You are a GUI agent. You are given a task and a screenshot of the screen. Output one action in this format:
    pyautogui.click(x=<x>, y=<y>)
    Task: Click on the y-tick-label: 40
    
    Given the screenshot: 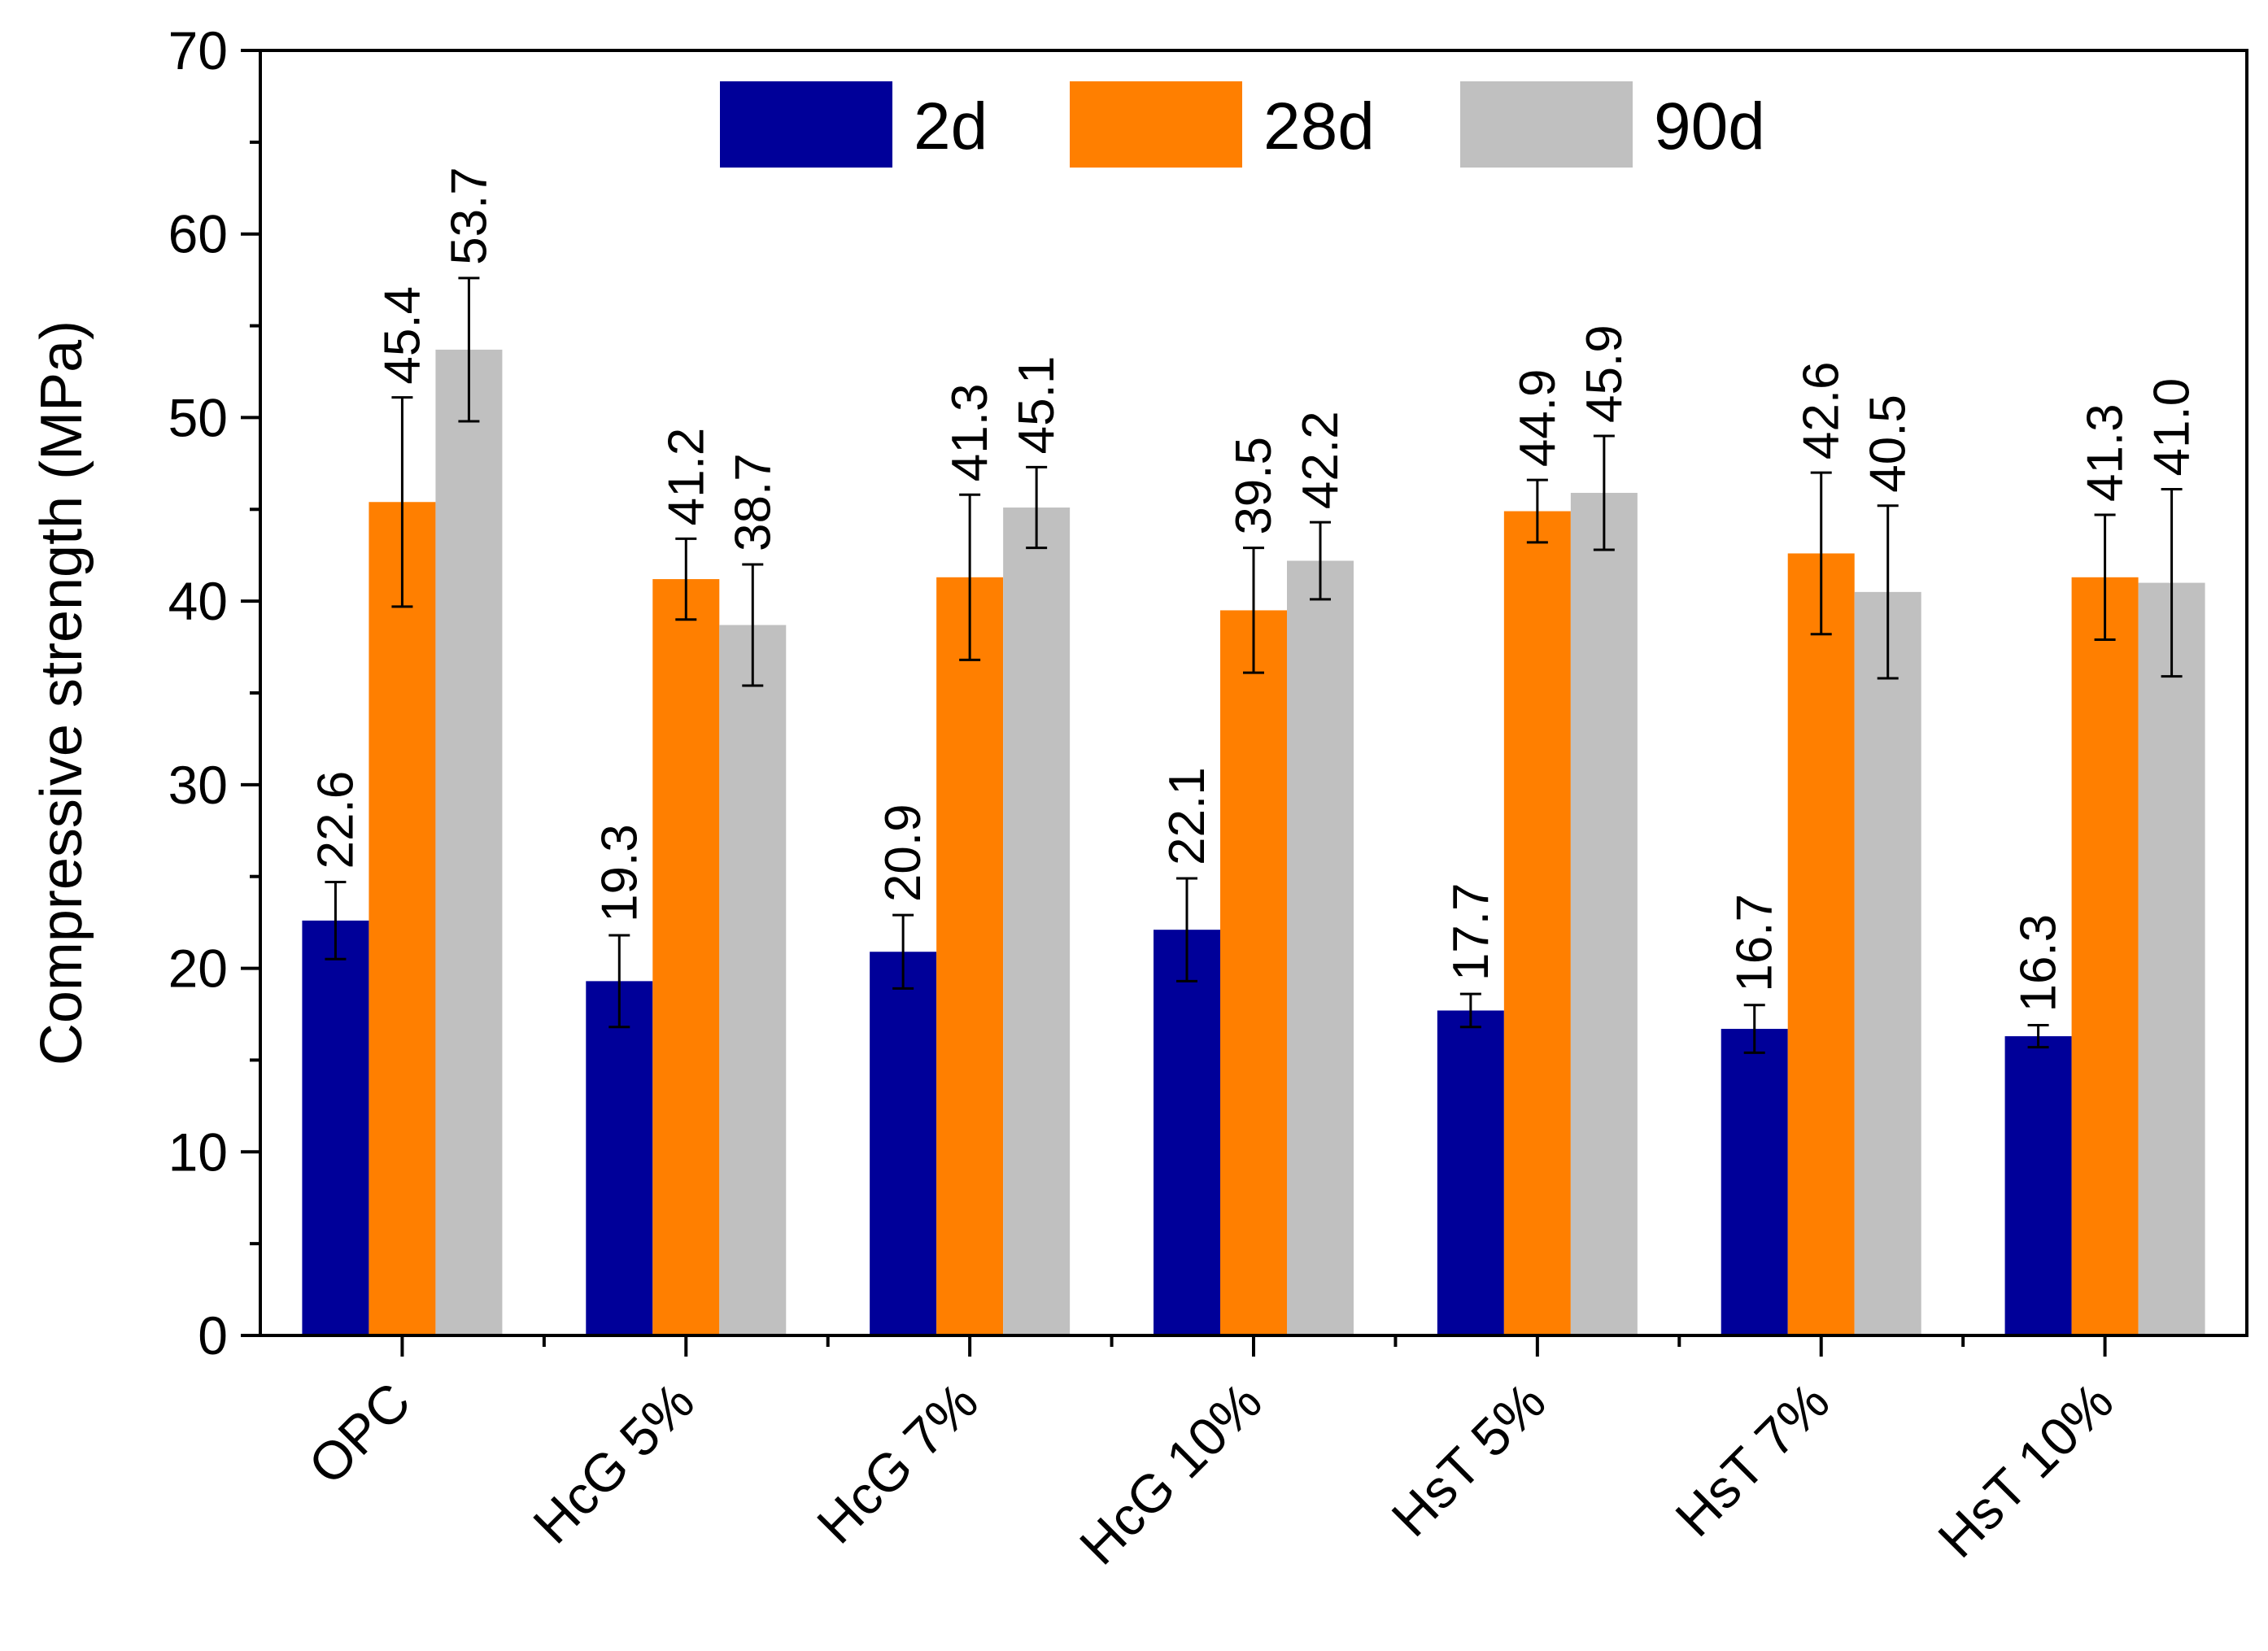 What is the action you would take?
    pyautogui.click(x=198, y=601)
    